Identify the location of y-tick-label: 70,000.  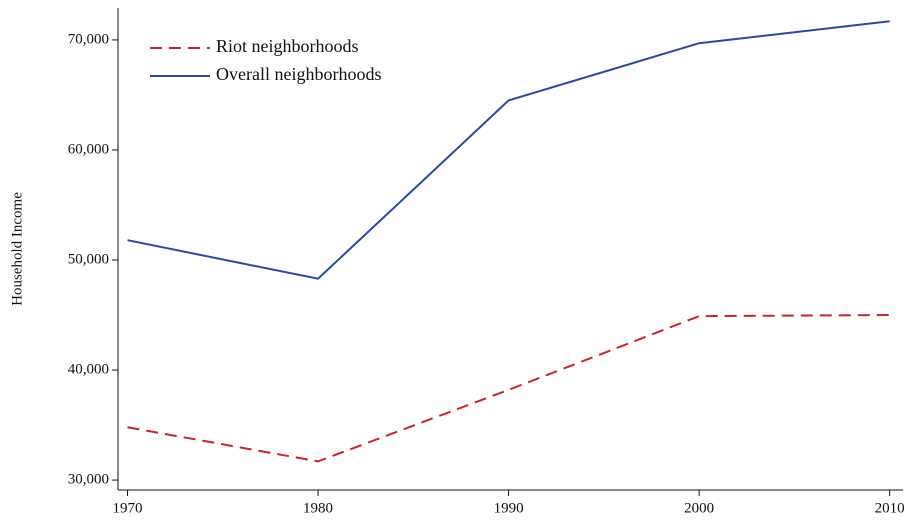
(88, 39).